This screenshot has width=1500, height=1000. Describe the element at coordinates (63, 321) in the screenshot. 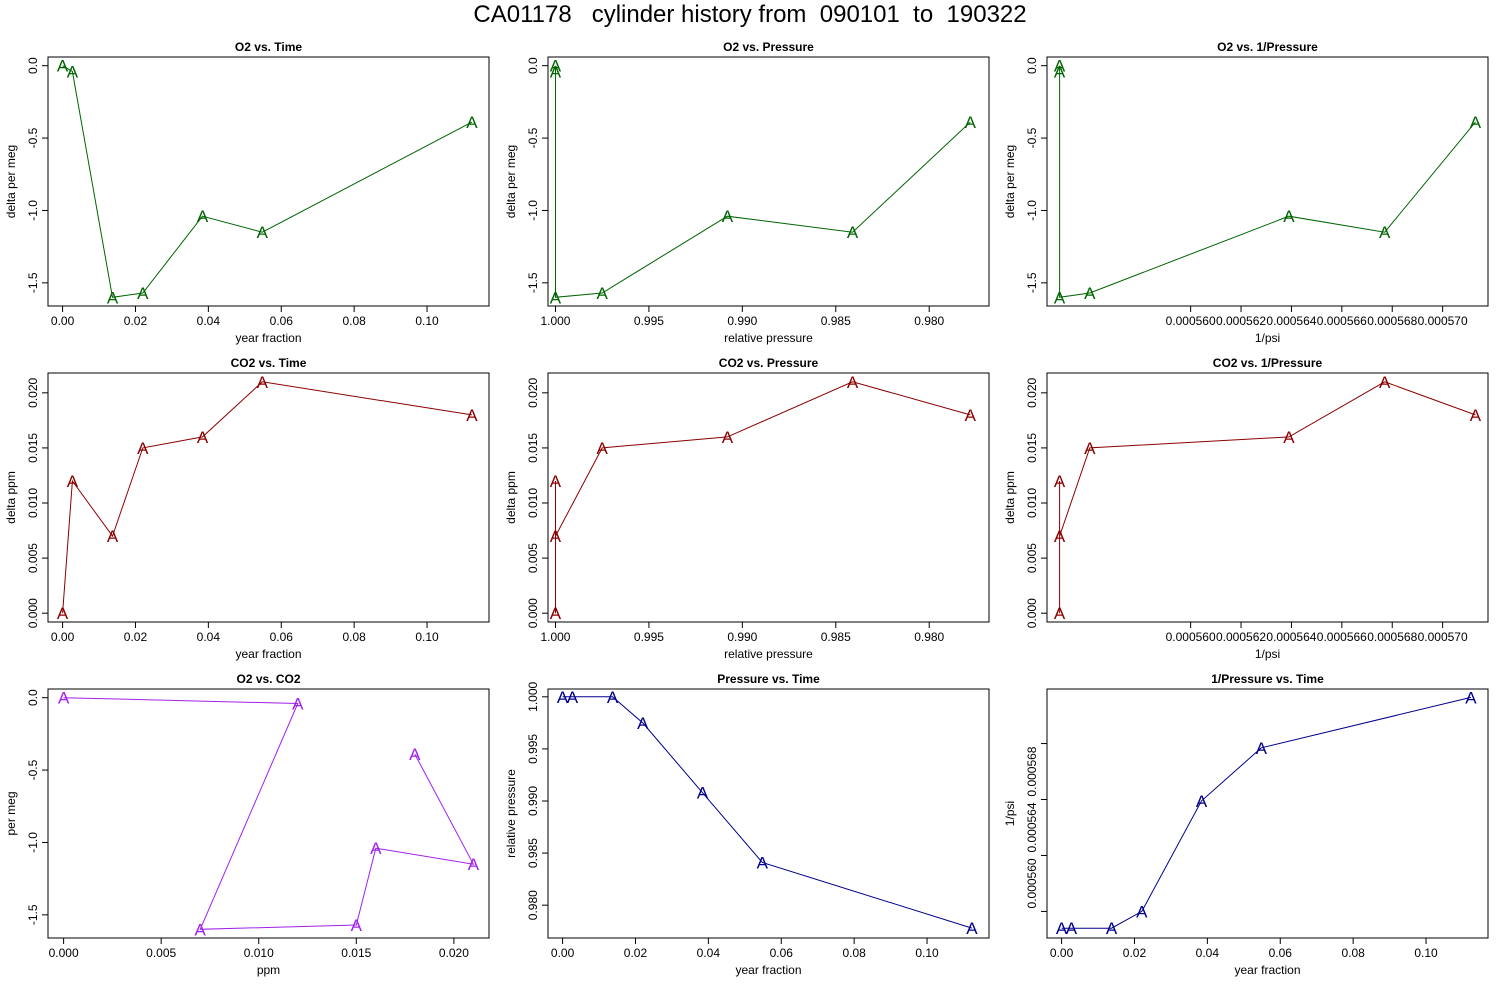

I see `x-tick-label: 0.00` at that location.